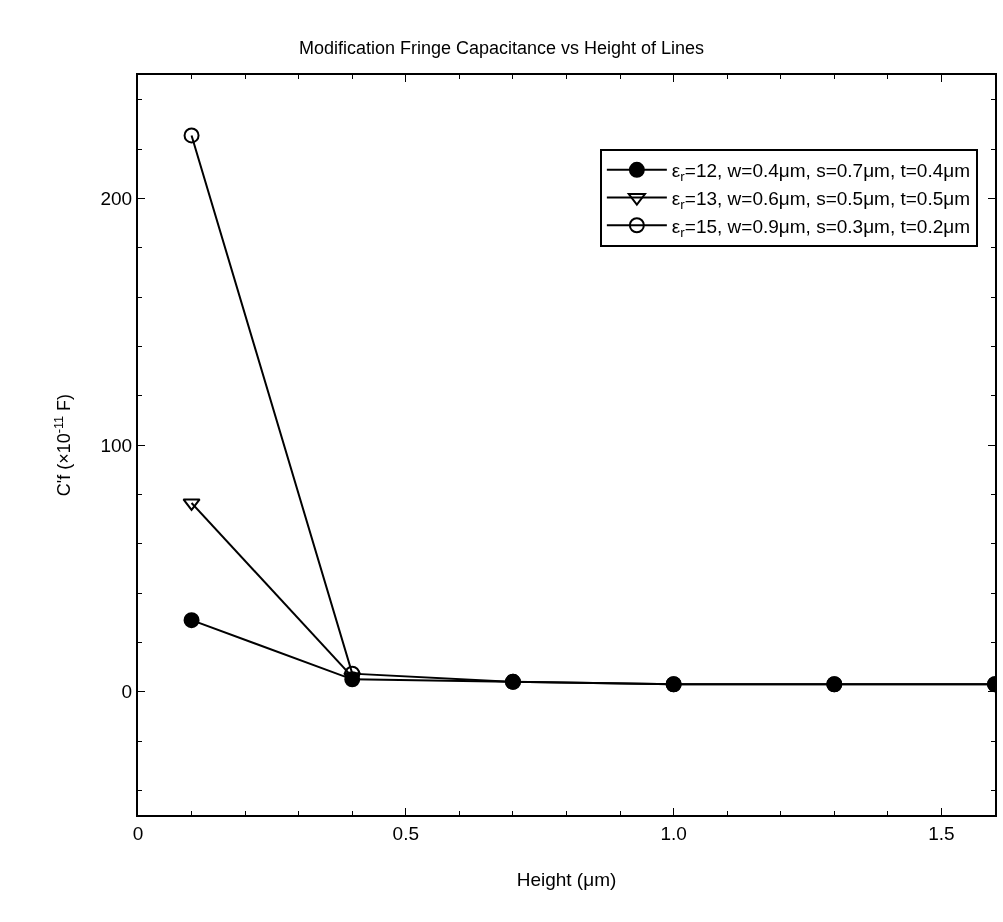  I want to click on legend-label: ε$_{r}$=13, w=0.6μm, s=0.5μm, t=0.5μm, so click(821, 199).